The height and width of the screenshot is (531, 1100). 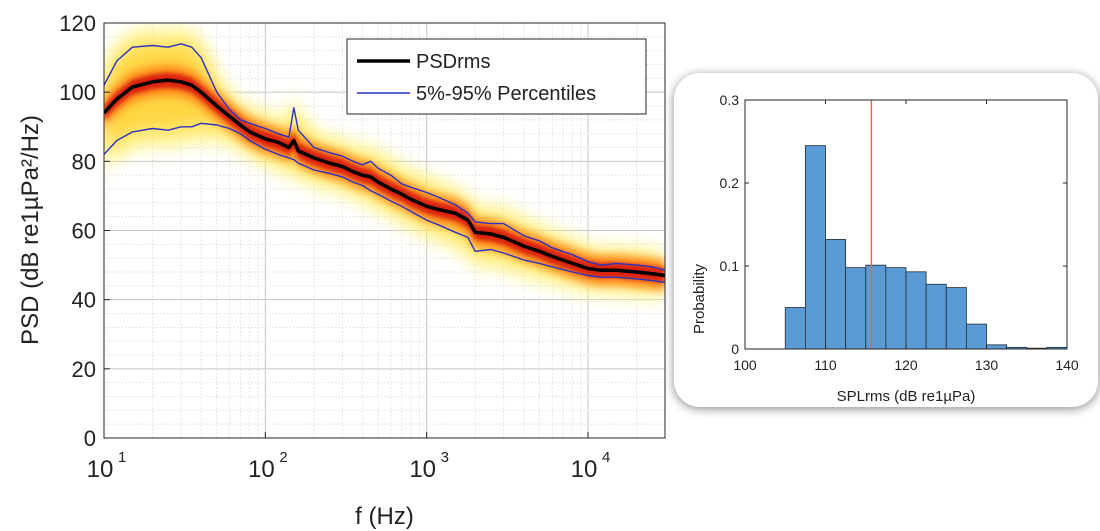 What do you see at coordinates (84, 300) in the screenshot?
I see `y-tick-label: 40` at bounding box center [84, 300].